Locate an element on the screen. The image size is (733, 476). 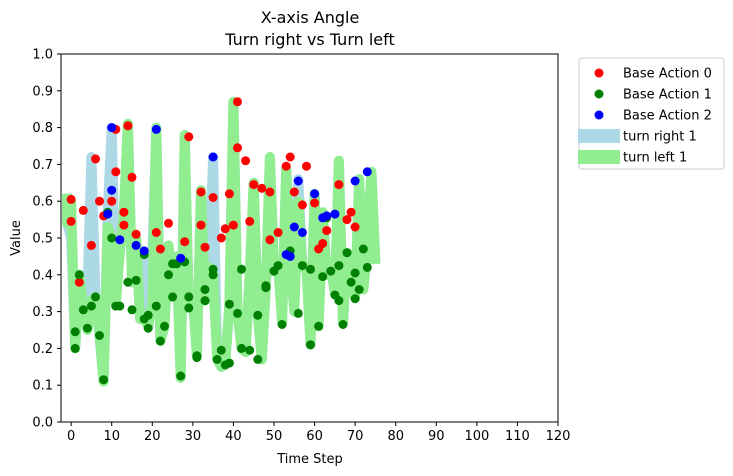
x-axis: 0 10 20 30 40 50 60 70 80 90 100 110 120 is located at coordinates (318, 433).